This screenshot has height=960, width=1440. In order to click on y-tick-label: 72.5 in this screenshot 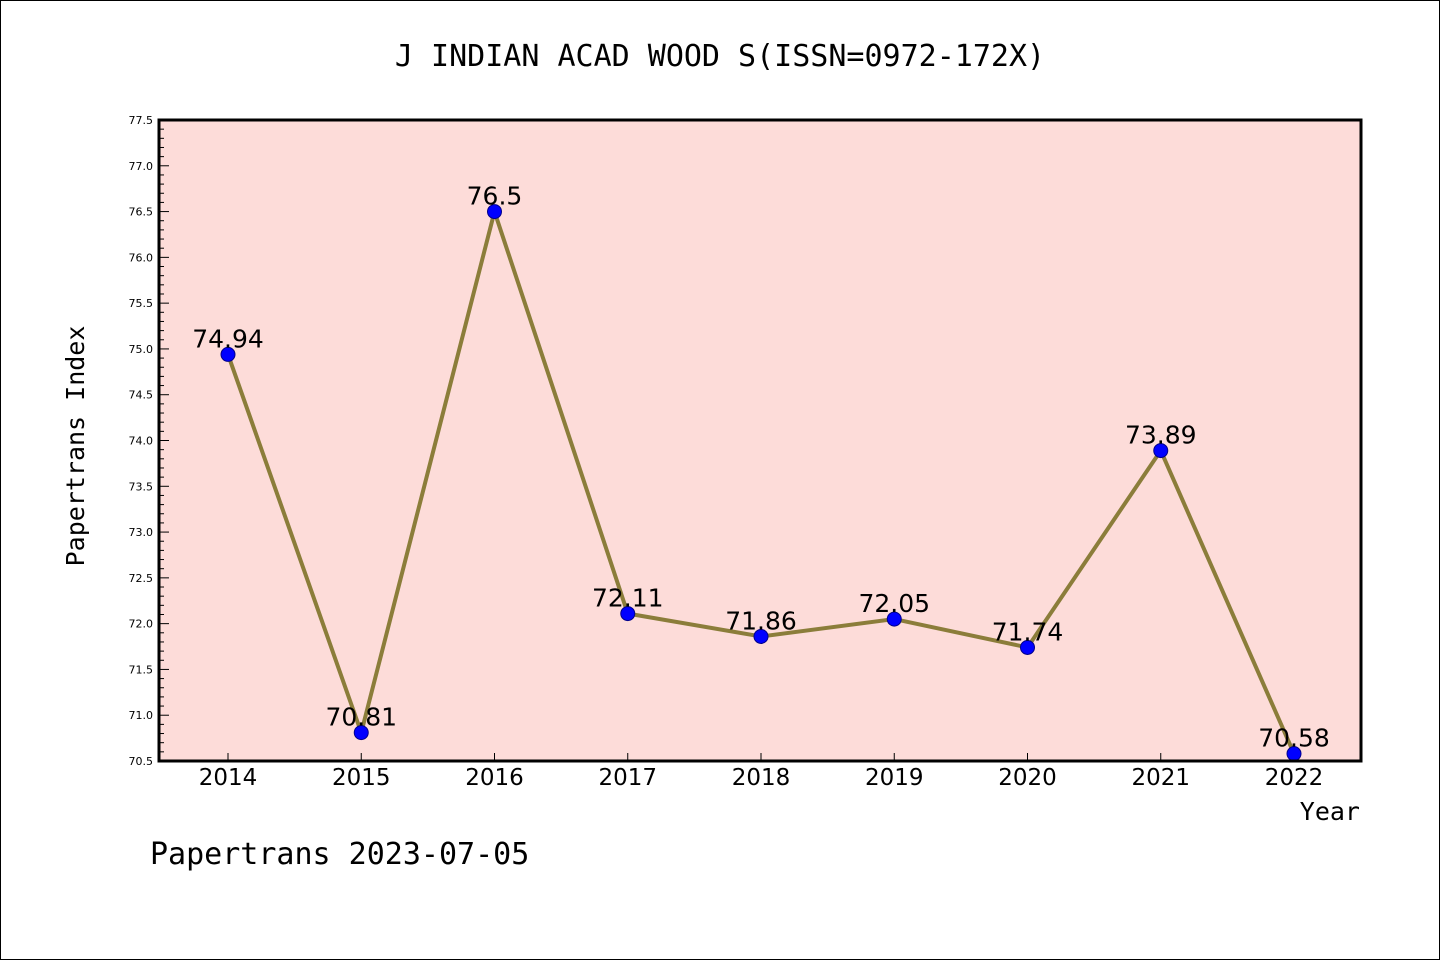, I will do `click(141, 578)`.